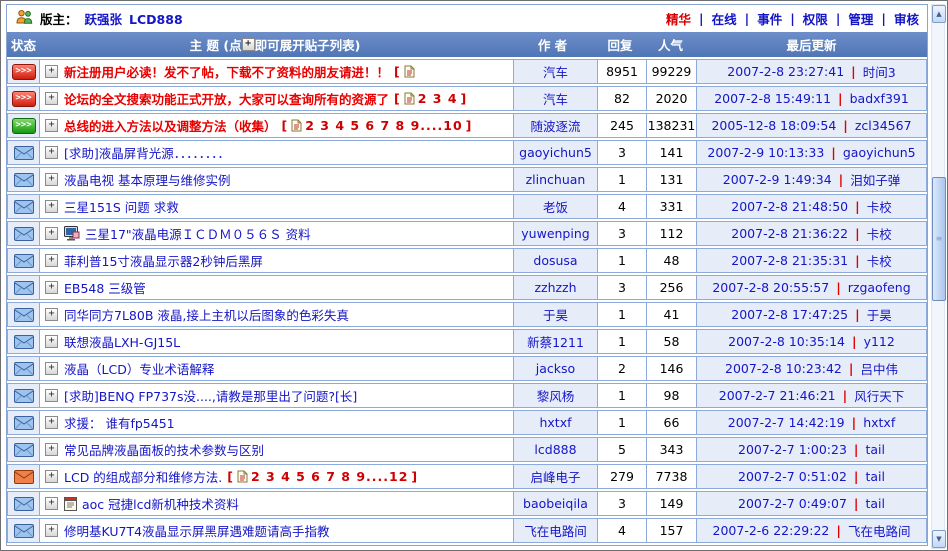  Describe the element at coordinates (555, 449) in the screenshot. I see `author-link: lcd888` at that location.